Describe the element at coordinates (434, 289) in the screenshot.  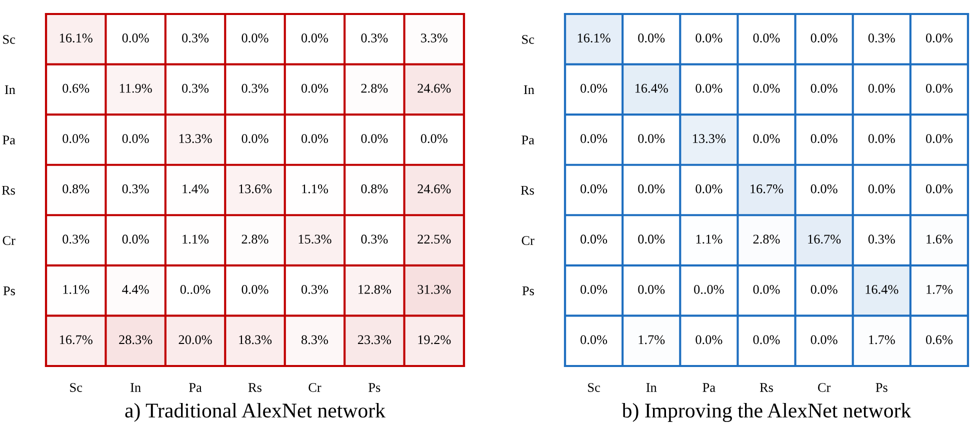
I see `data-label: 31.3%` at that location.